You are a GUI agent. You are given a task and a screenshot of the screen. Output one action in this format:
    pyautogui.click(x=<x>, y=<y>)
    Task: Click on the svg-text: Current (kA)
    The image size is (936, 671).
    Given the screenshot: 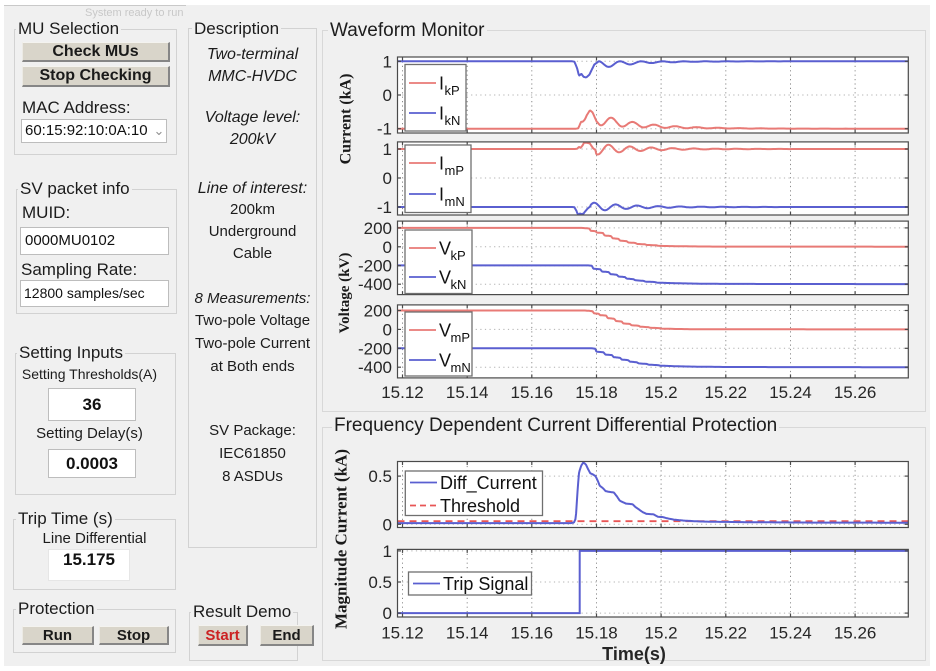 What is the action you would take?
    pyautogui.click(x=346, y=119)
    